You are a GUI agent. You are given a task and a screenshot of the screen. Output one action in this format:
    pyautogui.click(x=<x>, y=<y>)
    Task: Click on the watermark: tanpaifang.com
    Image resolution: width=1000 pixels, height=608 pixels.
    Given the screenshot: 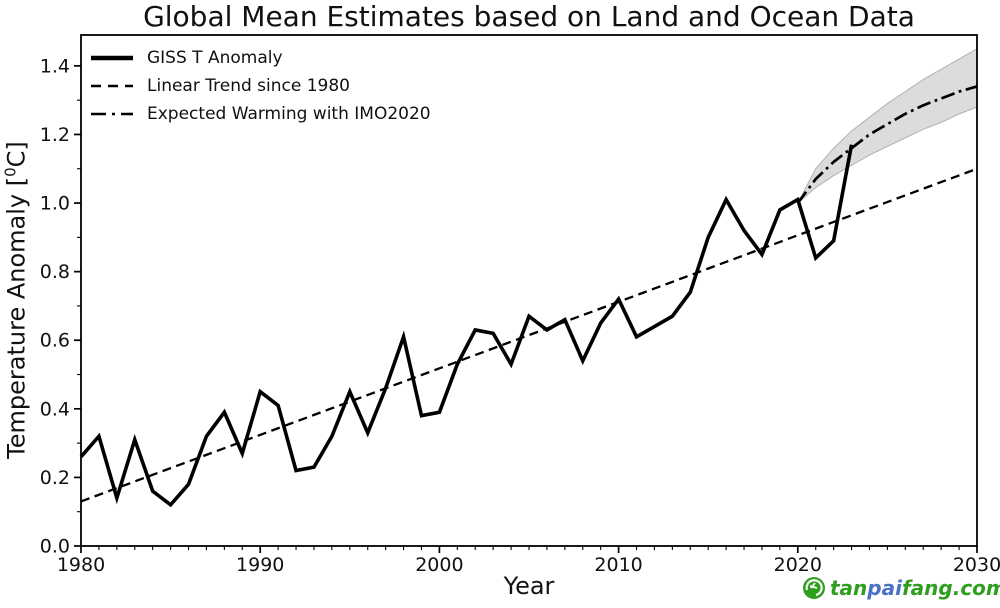 What is the action you would take?
    pyautogui.click(x=901, y=588)
    